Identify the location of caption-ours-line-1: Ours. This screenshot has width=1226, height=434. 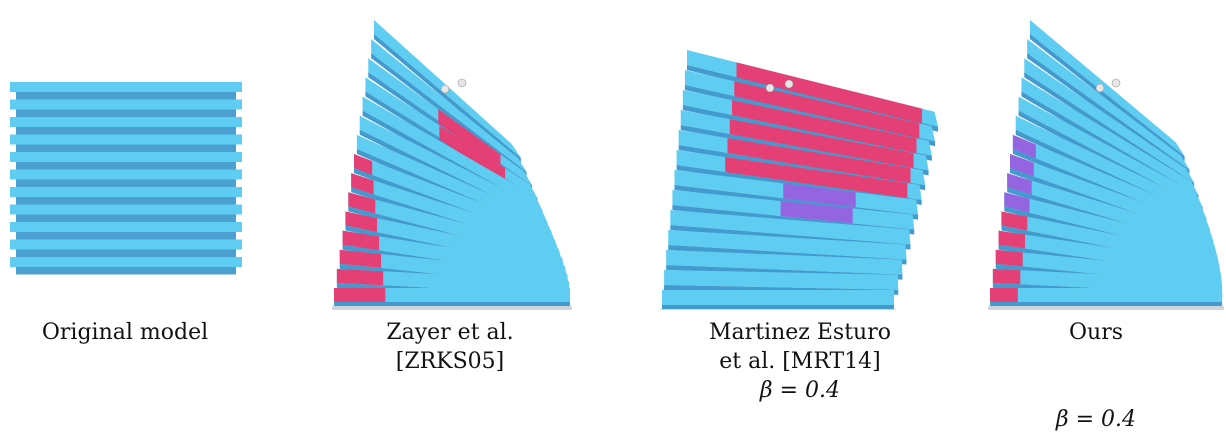
(1095, 332).